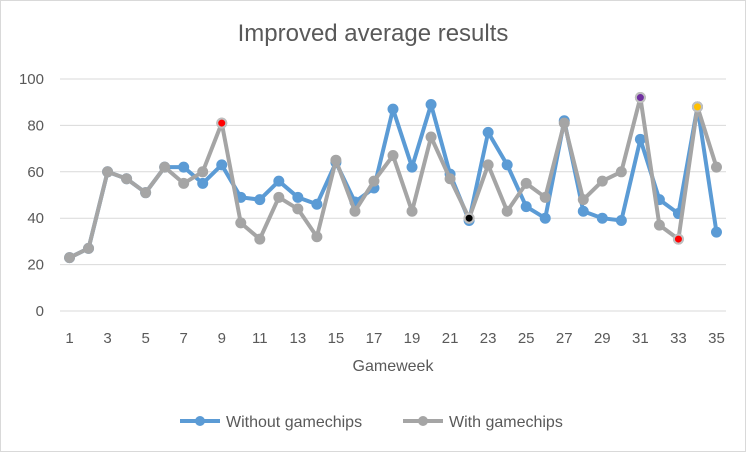 This screenshot has width=746, height=452. Describe the element at coordinates (298, 338) in the screenshot. I see `x-tick-label: 13` at that location.